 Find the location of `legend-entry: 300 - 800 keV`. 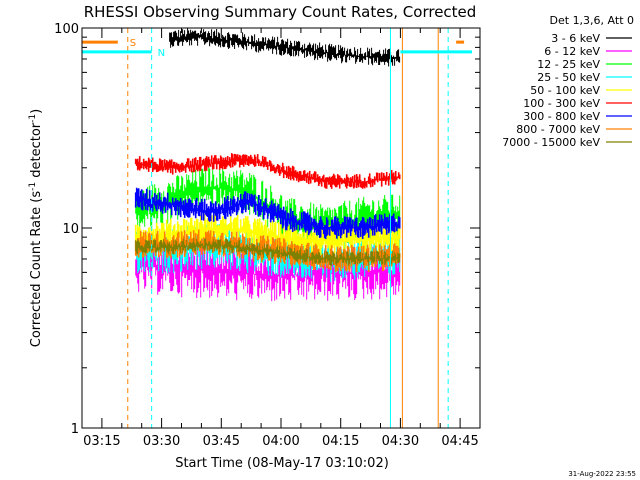

legend-entry: 300 - 800 keV is located at coordinates (577, 116).